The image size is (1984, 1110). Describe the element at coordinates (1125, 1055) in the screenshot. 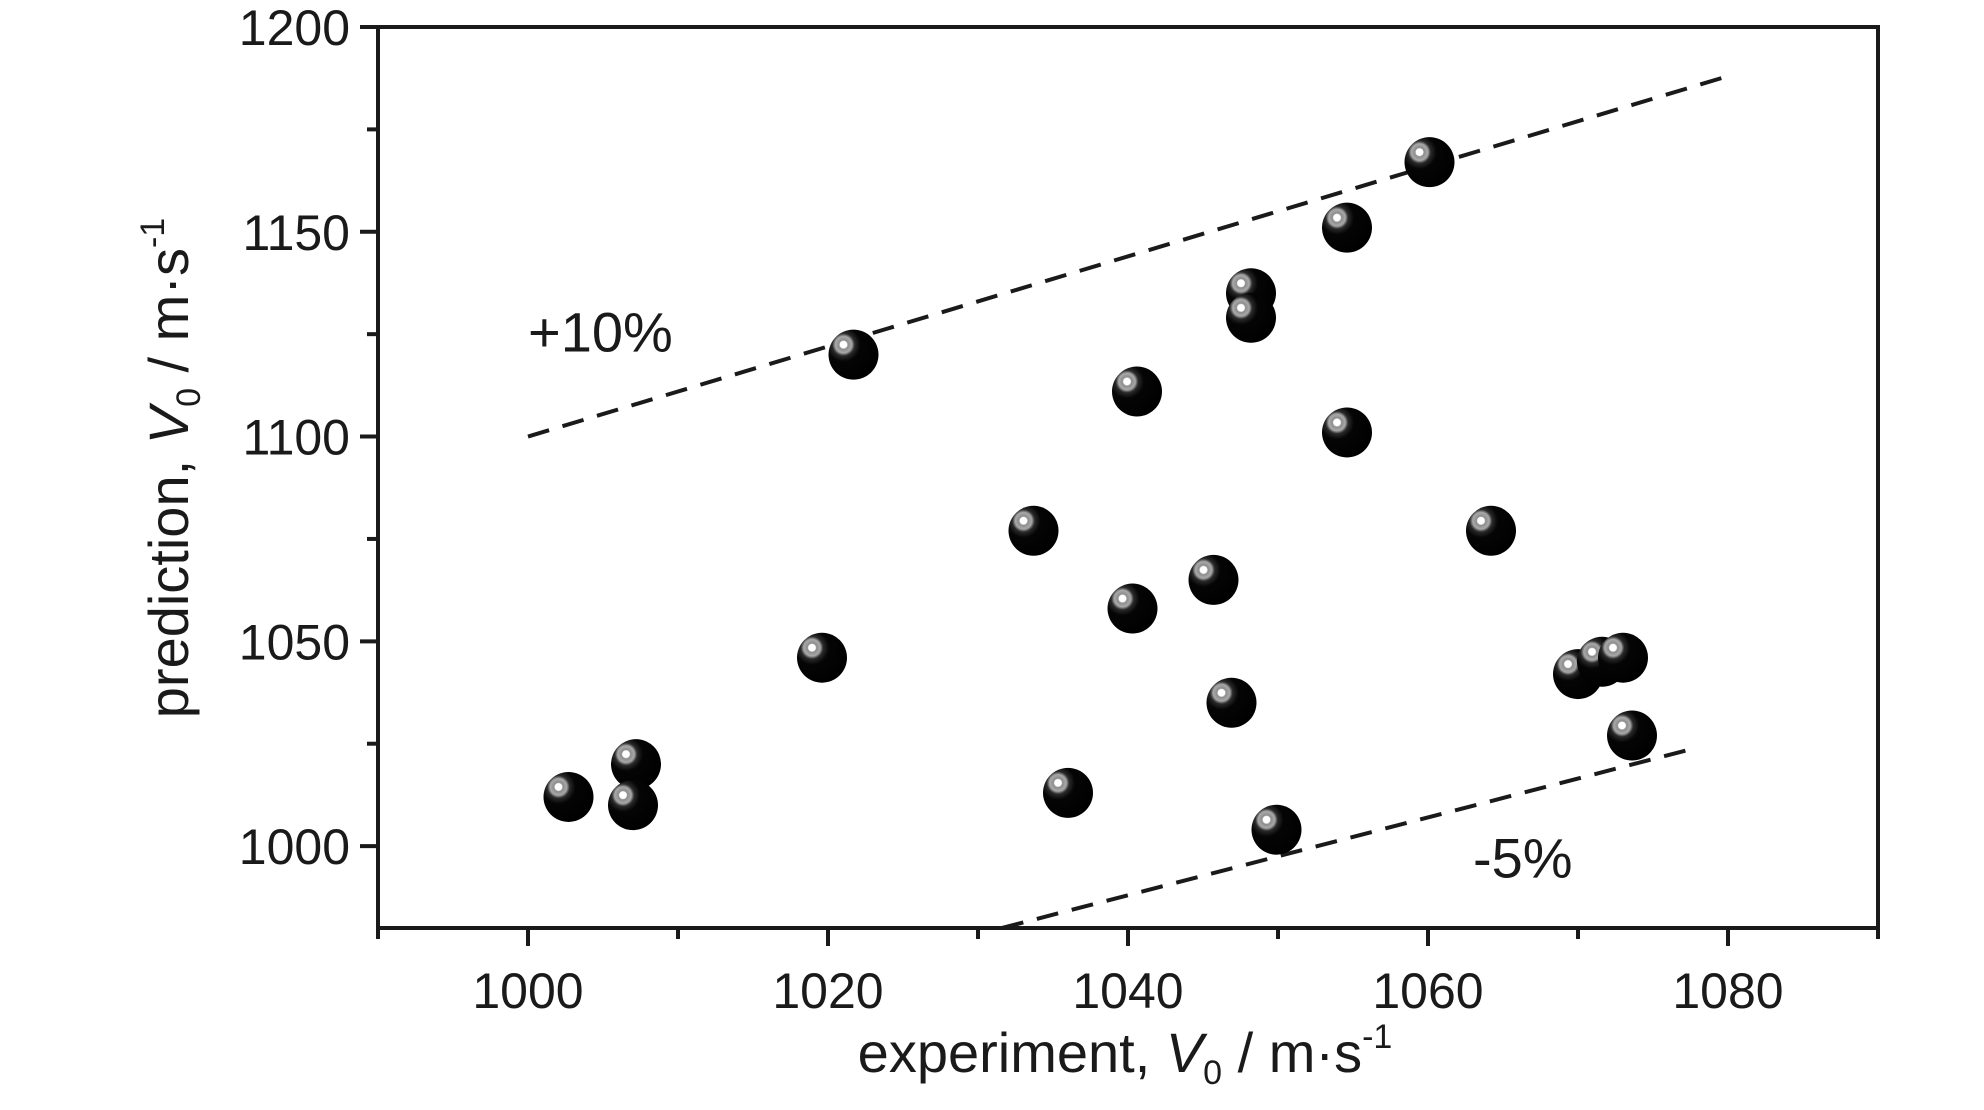

I see `x-axis-label: experiment, V0 / m·s-1` at that location.